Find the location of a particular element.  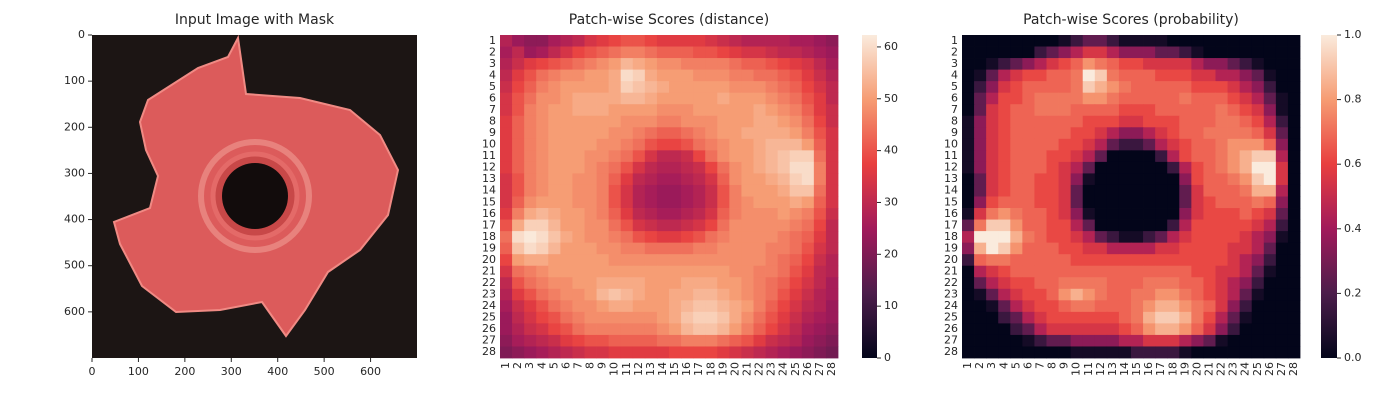

x-tick-label: 100 is located at coordinates (138, 371).